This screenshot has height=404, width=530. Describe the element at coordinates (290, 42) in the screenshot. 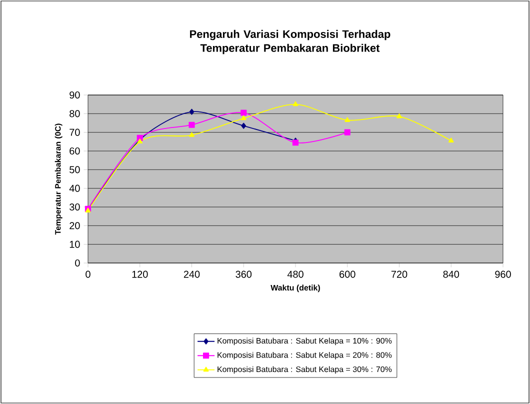

I see `chart-title: Pengaruh Variasi Komposisi Terhadap Temperatur Pembakaran Biobriket` at that location.